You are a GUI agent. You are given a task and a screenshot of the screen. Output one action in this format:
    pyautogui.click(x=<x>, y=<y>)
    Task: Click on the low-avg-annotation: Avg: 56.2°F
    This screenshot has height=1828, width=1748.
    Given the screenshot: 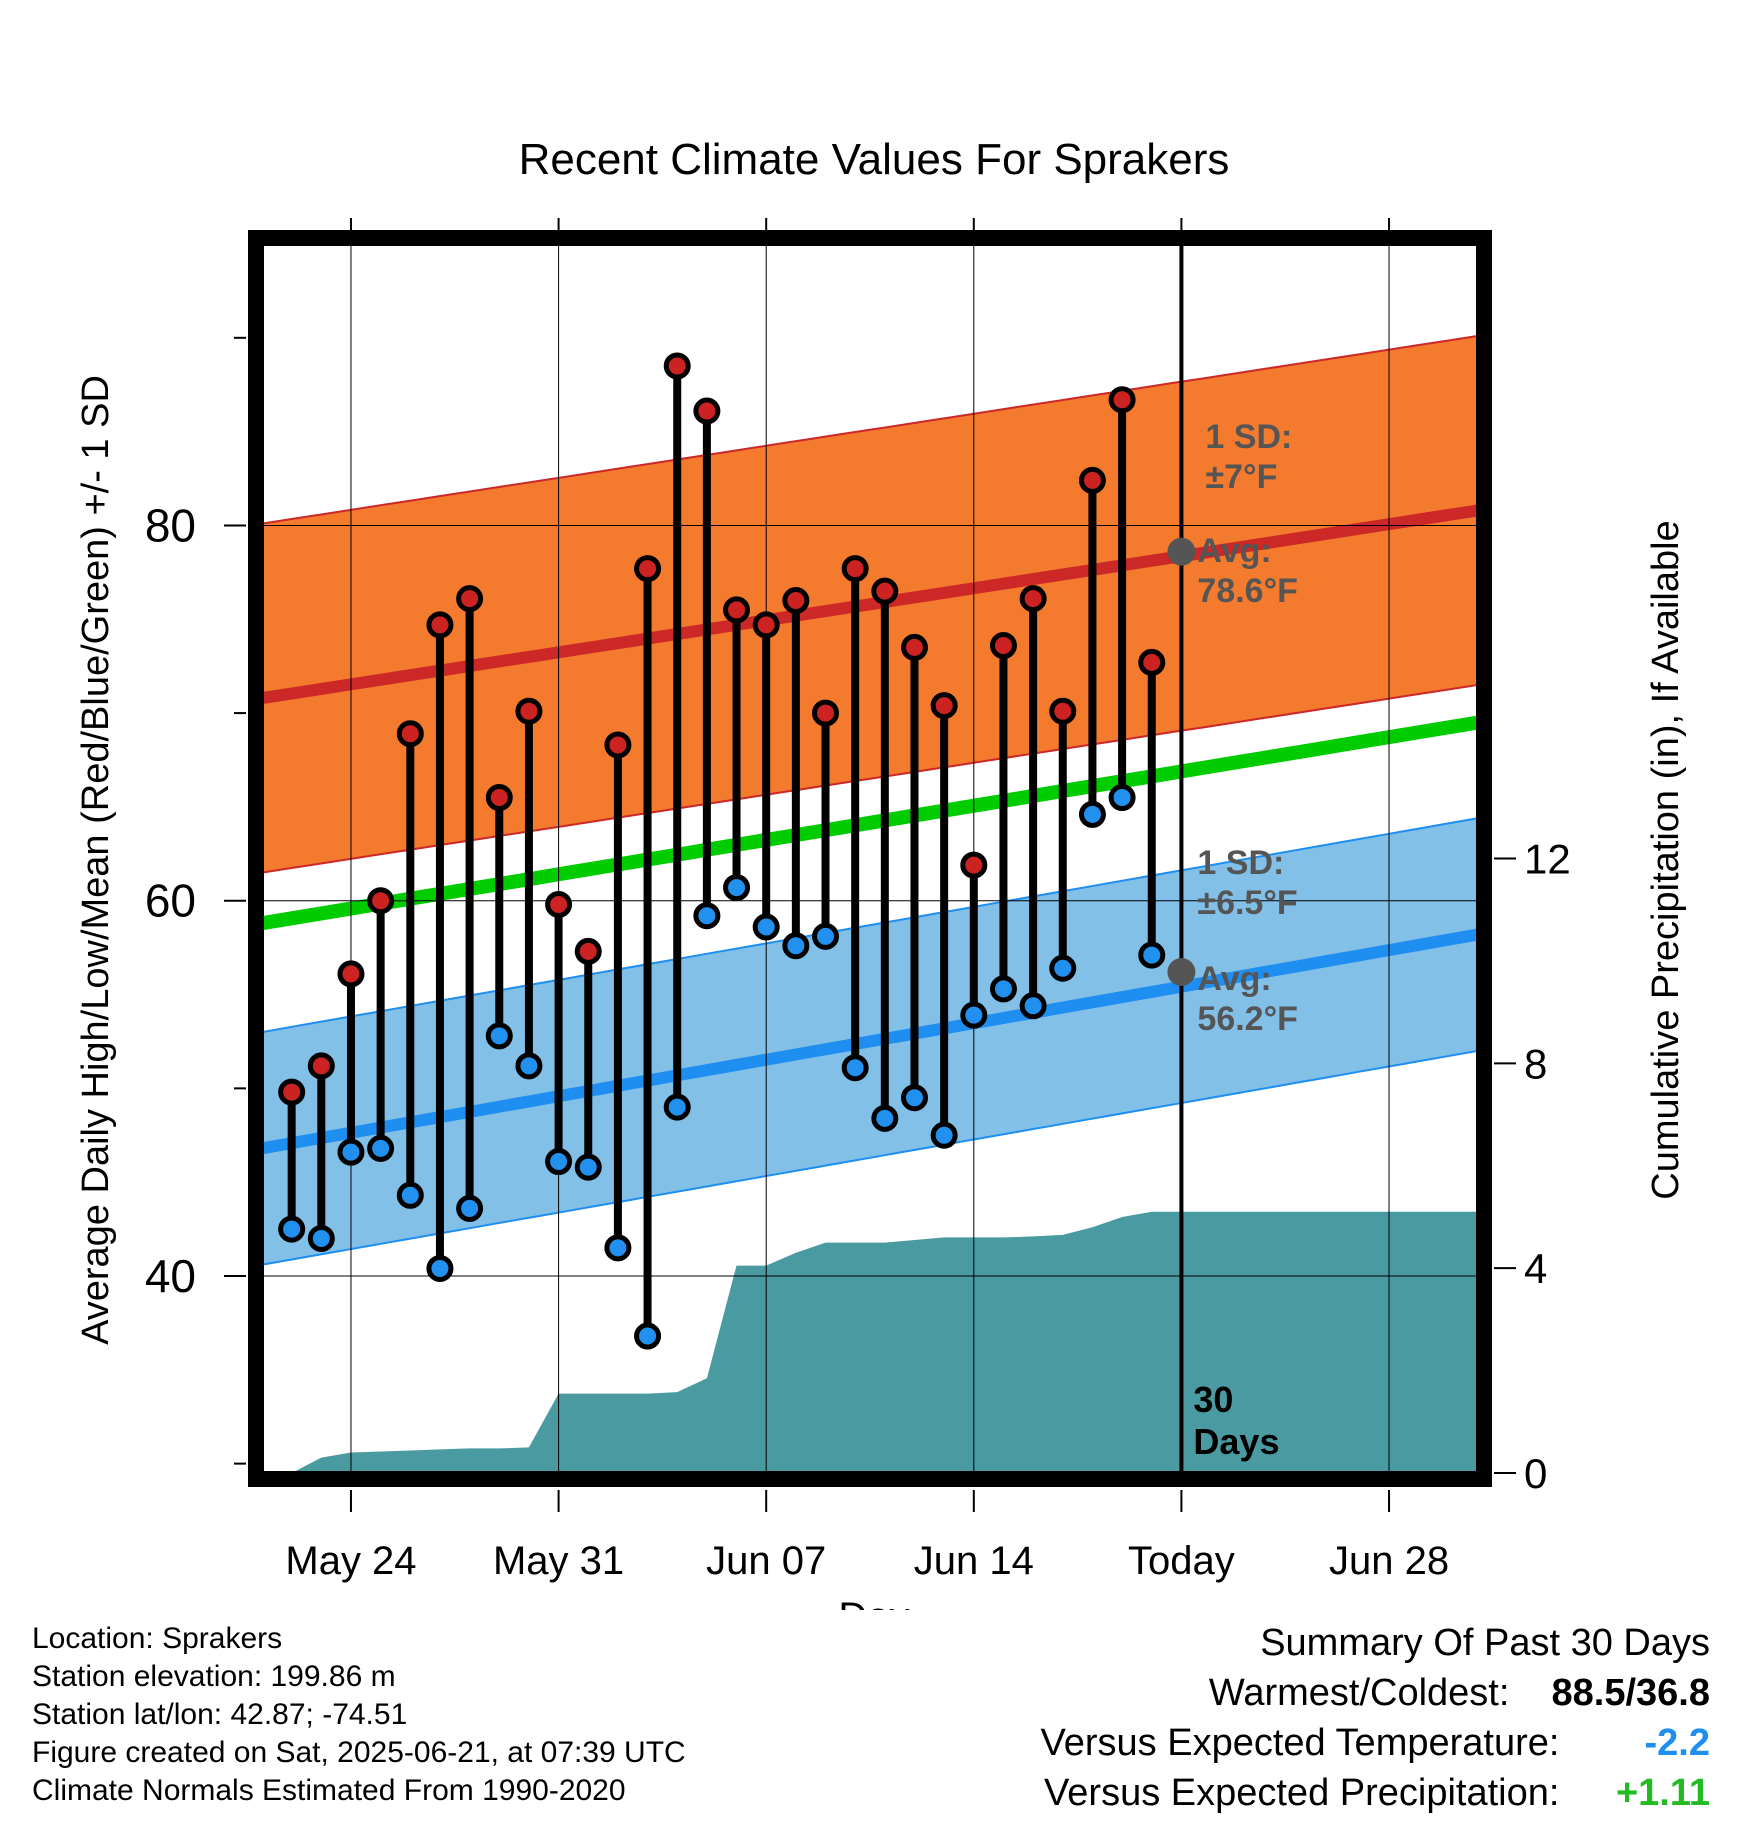 What is the action you would take?
    pyautogui.click(x=1247, y=999)
    